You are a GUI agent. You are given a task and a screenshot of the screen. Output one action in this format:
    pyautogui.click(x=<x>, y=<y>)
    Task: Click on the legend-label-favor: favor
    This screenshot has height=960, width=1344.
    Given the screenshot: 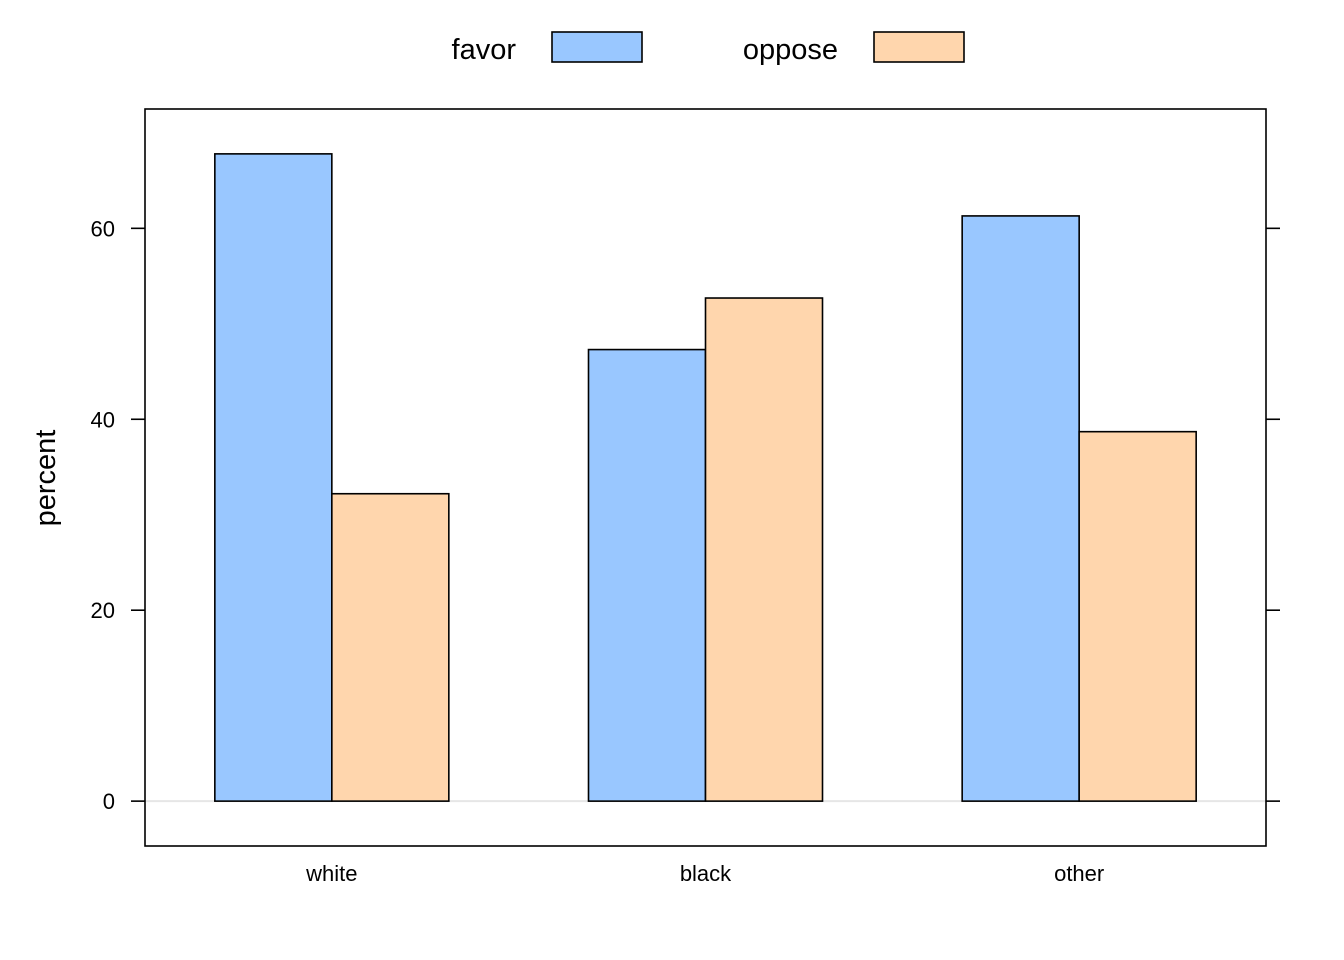 What is the action you would take?
    pyautogui.click(x=484, y=50)
    